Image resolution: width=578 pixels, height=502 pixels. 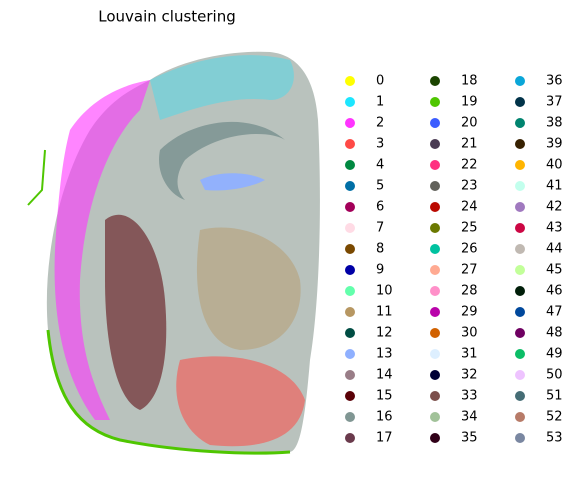 I want to click on legend-label: 9, so click(x=380, y=270).